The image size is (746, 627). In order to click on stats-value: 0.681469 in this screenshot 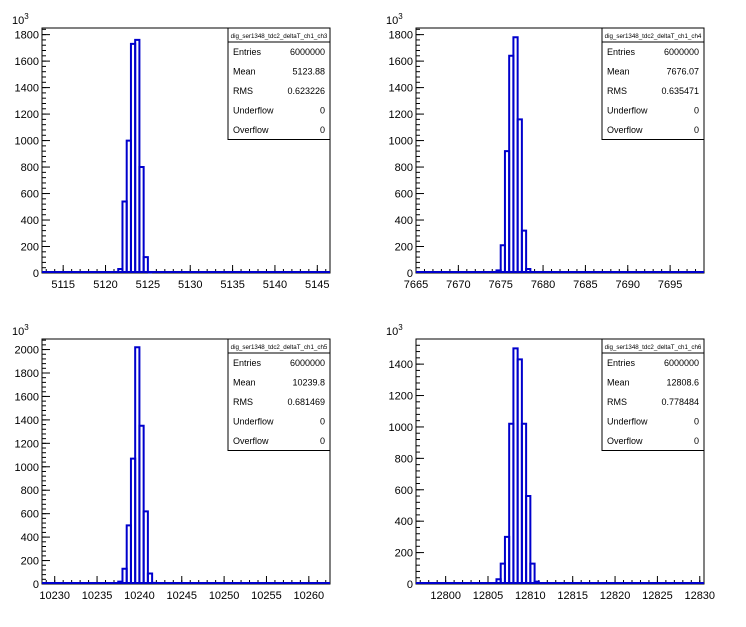, I will do `click(306, 402)`.